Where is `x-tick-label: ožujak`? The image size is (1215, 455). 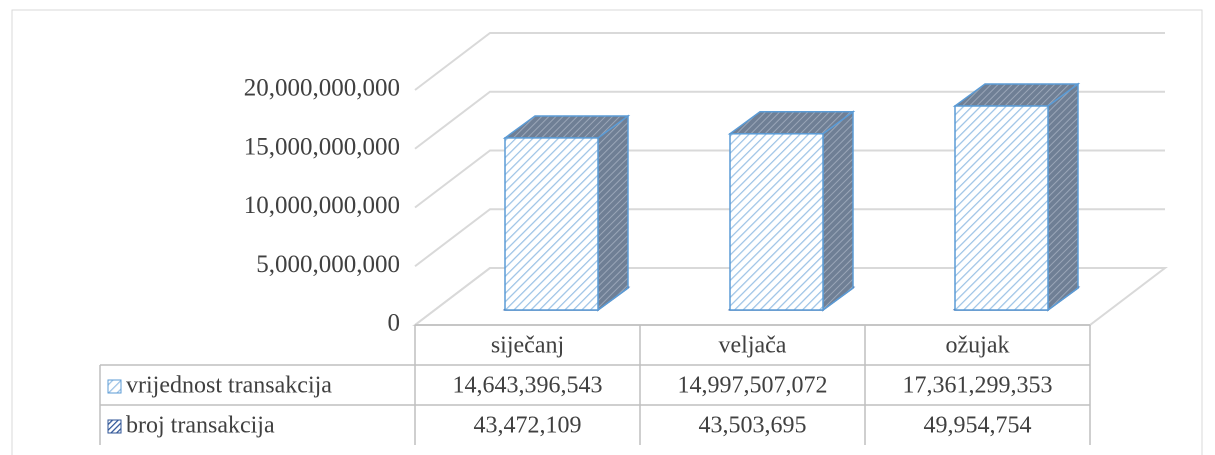
x-tick-label: ožujak is located at coordinates (978, 346).